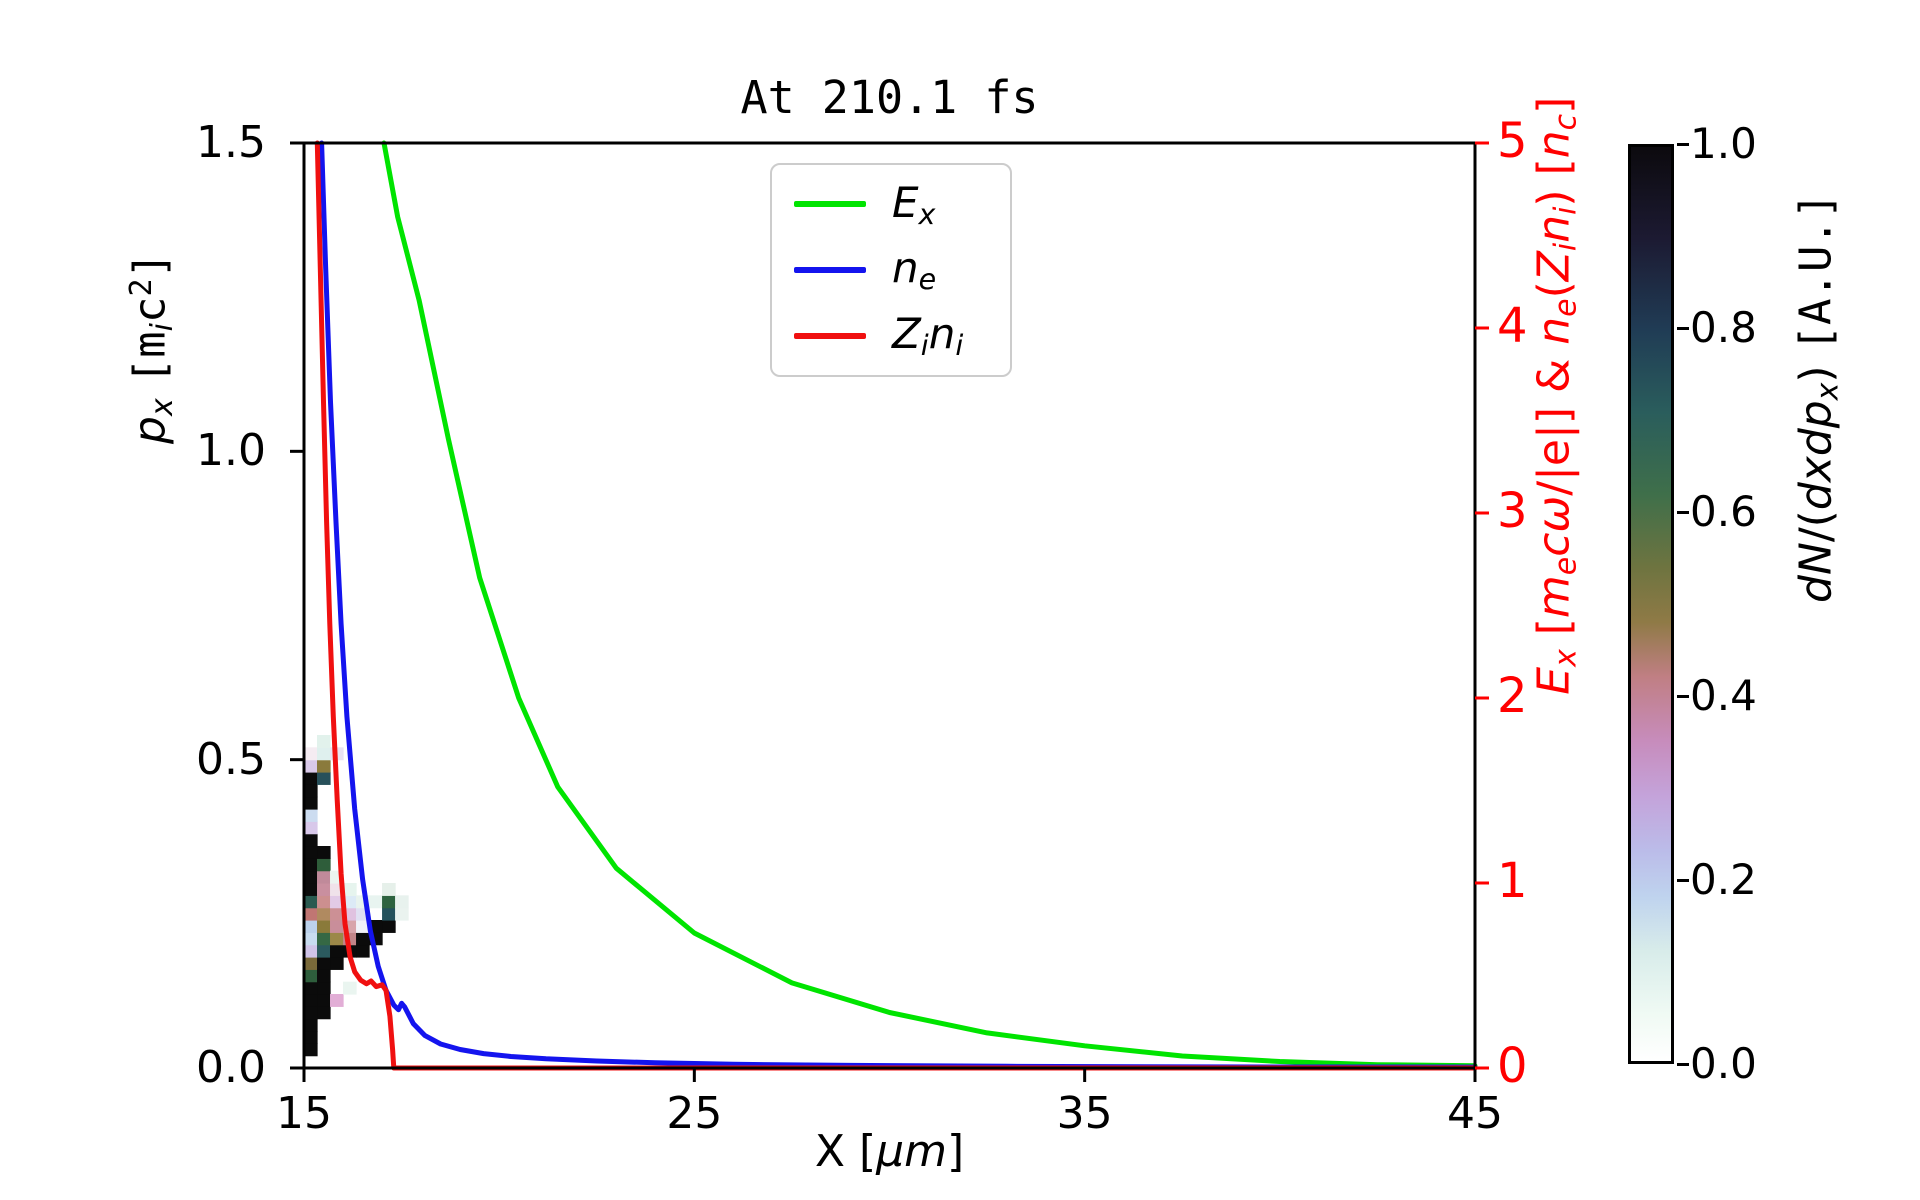  I want to click on colorbar-tick-label: 0.2, so click(1723, 879).